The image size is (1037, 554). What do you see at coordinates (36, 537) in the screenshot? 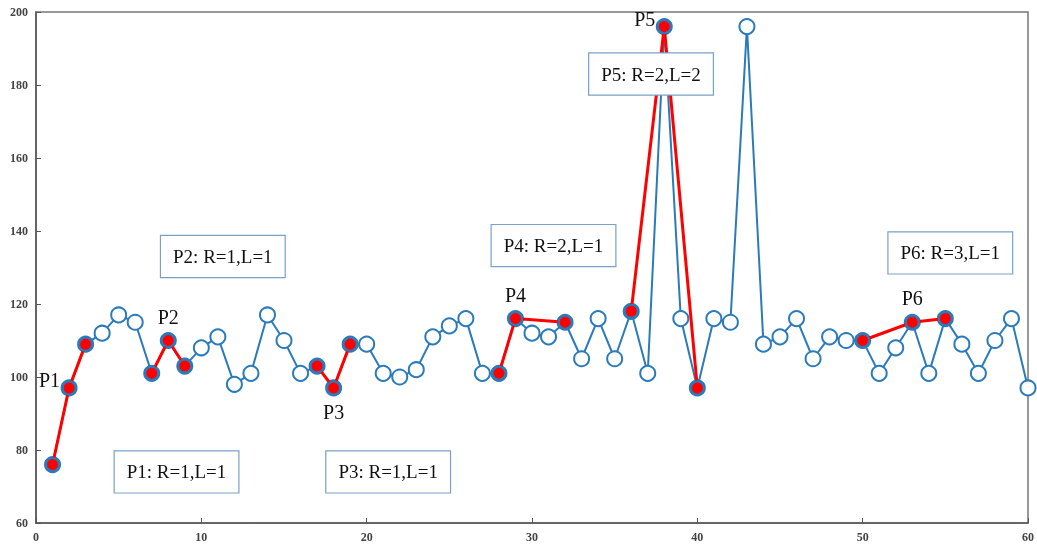
I see `x-tick-label: 0` at bounding box center [36, 537].